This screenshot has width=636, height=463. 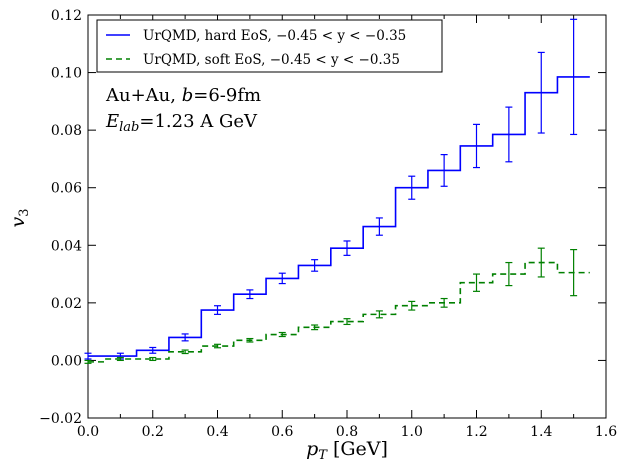 What do you see at coordinates (66, 189) in the screenshot?
I see `y-tick-label: 0.06` at bounding box center [66, 189].